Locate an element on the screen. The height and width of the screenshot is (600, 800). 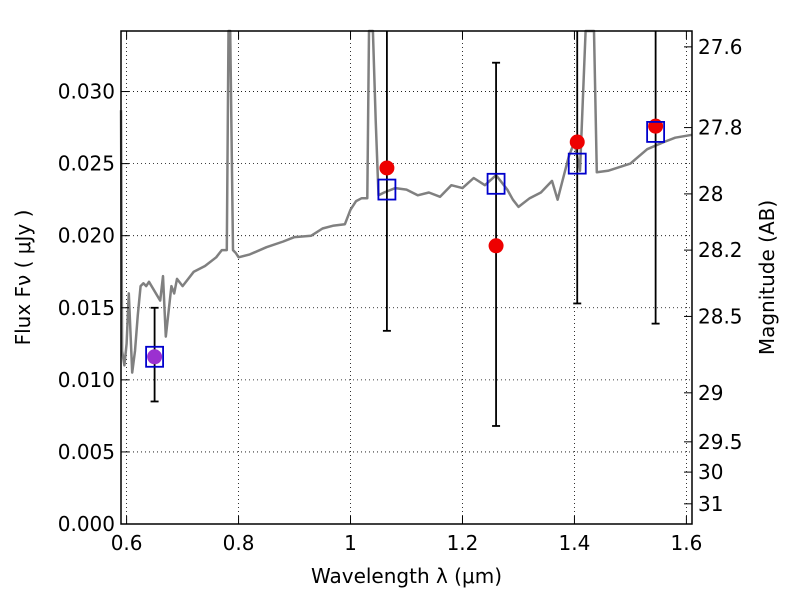
x-tick-label: 0.8 is located at coordinates (239, 543).